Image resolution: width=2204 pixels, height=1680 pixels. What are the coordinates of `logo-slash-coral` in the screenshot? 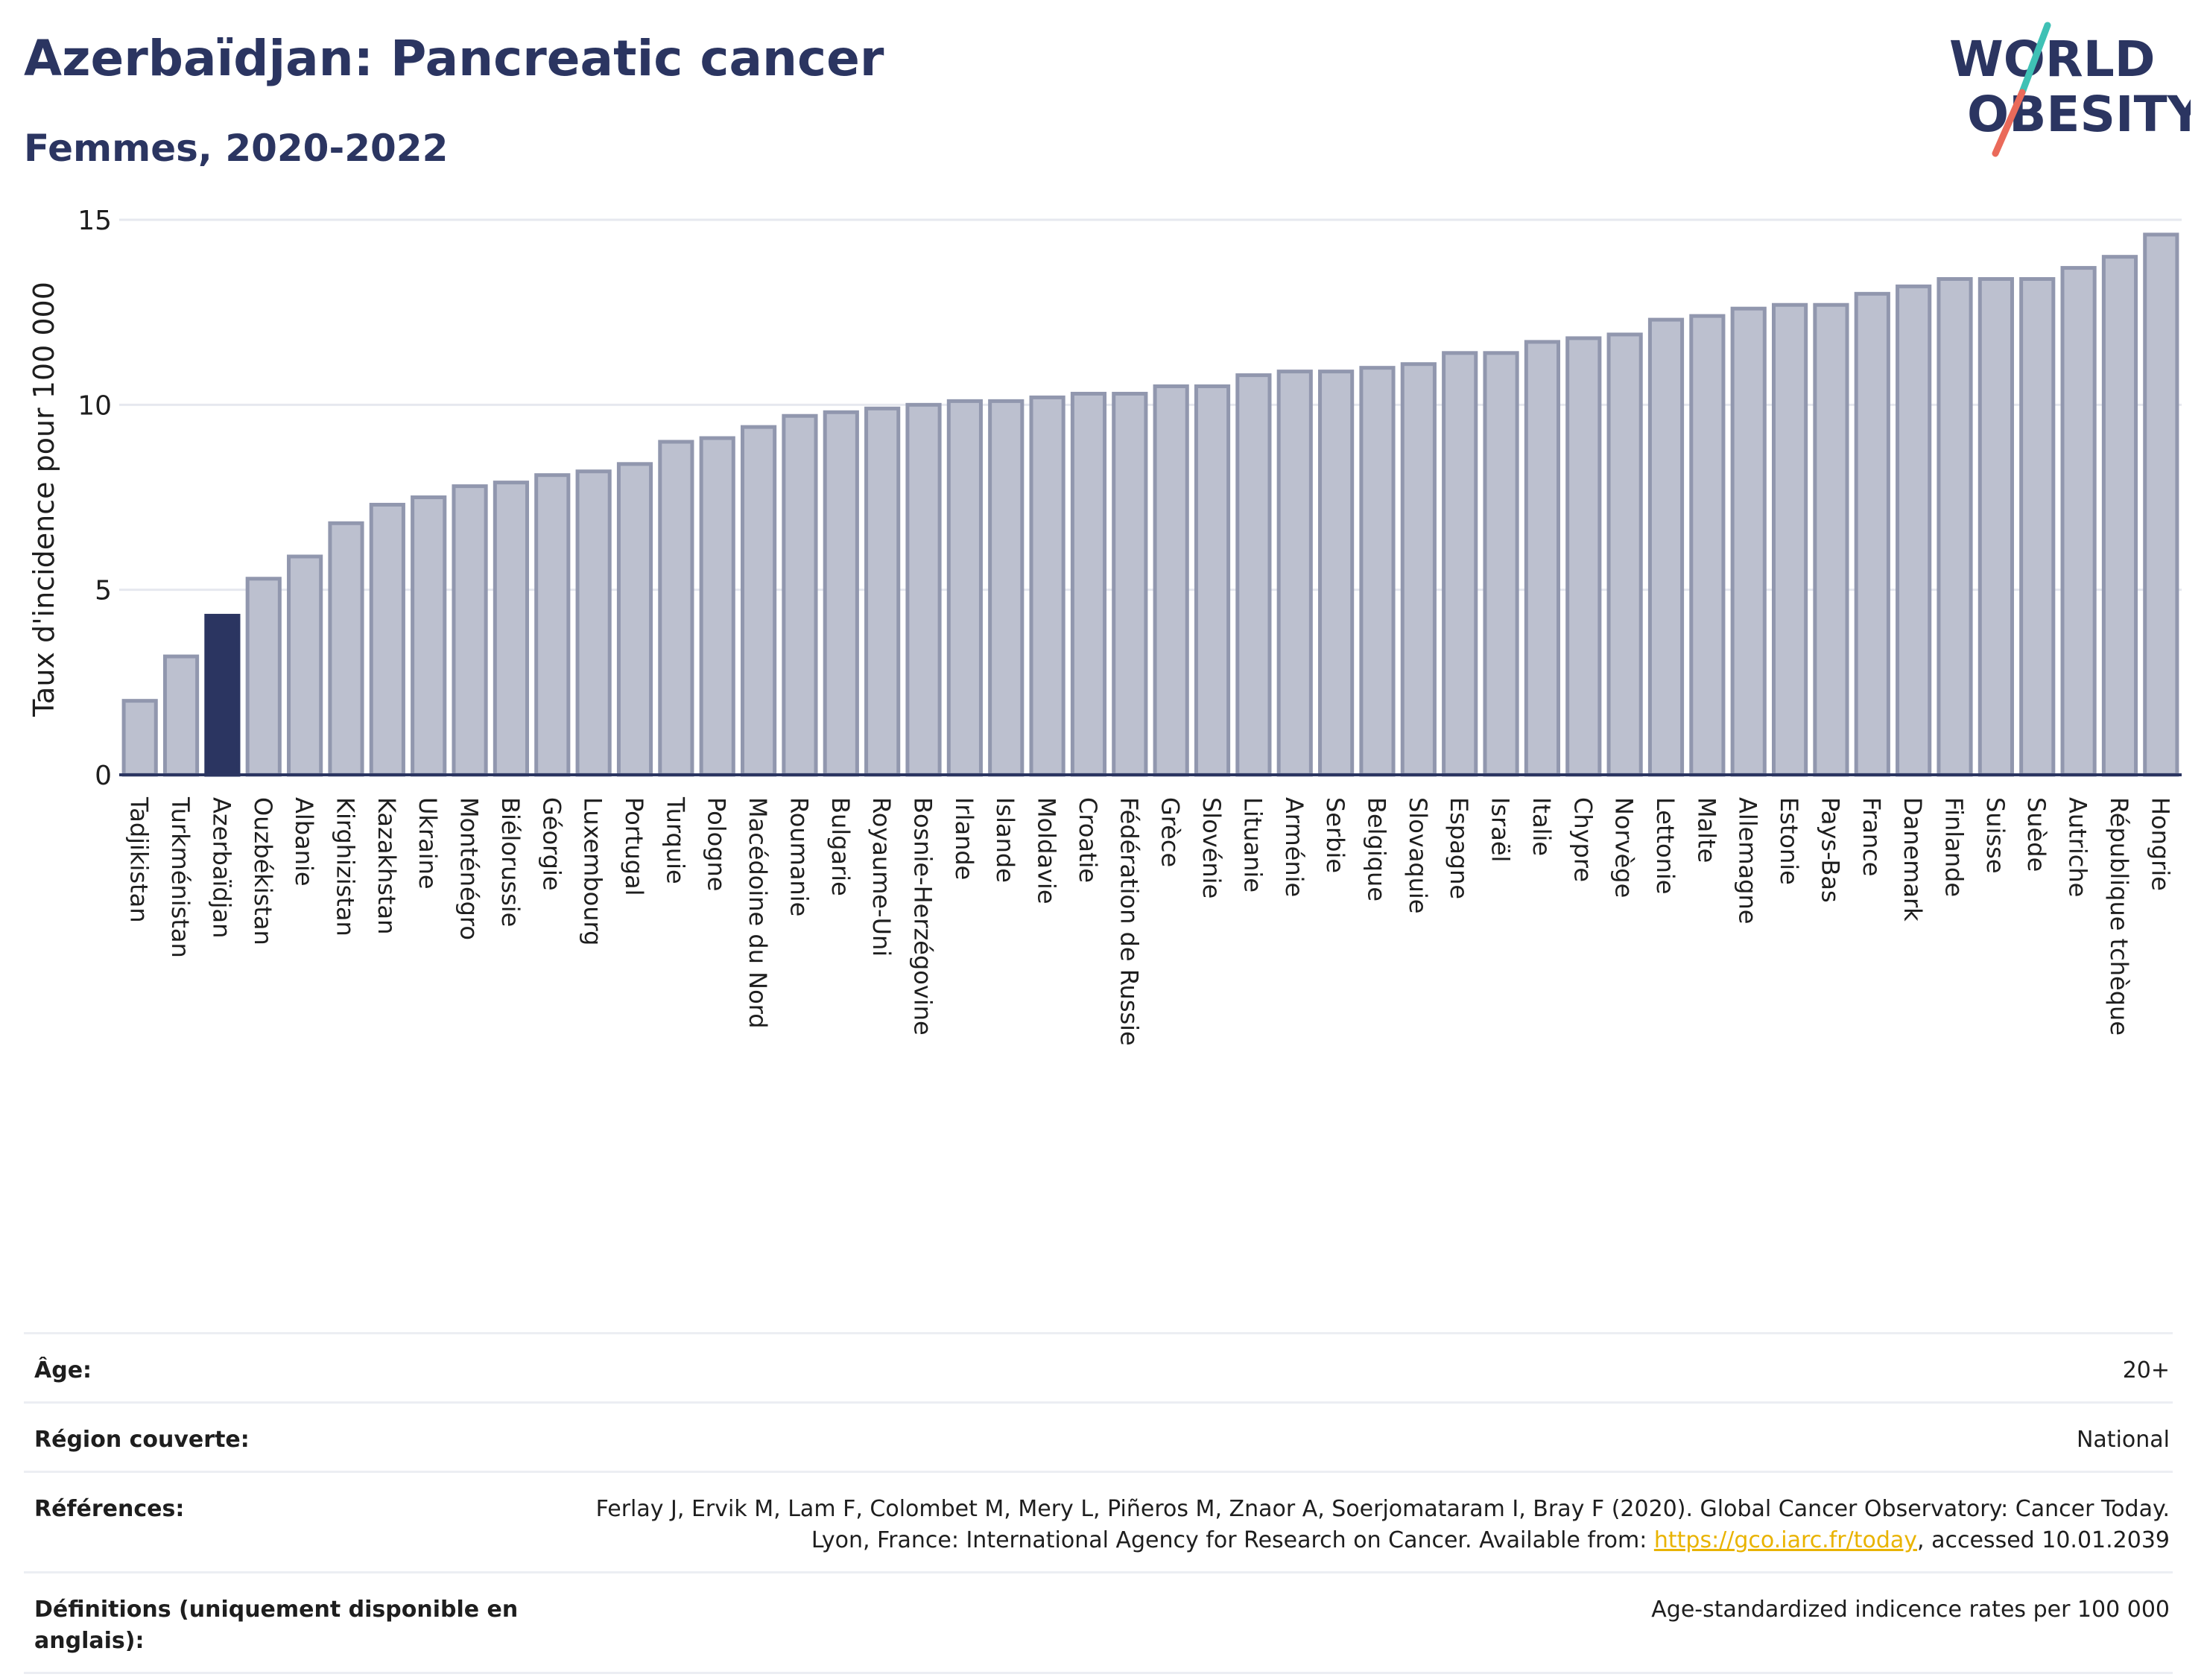 It's located at (2009, 123).